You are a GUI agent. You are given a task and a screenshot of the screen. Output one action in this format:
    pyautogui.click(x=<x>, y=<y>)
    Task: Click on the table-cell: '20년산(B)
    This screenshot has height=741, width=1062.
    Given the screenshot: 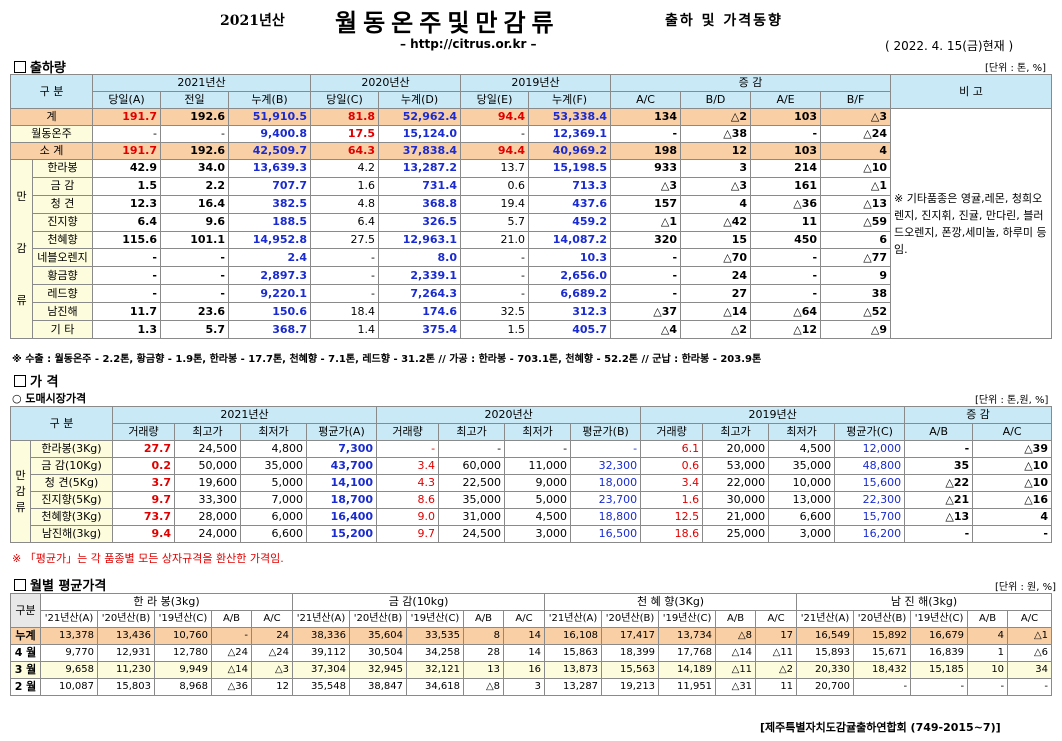 What is the action you would take?
    pyautogui.click(x=882, y=619)
    